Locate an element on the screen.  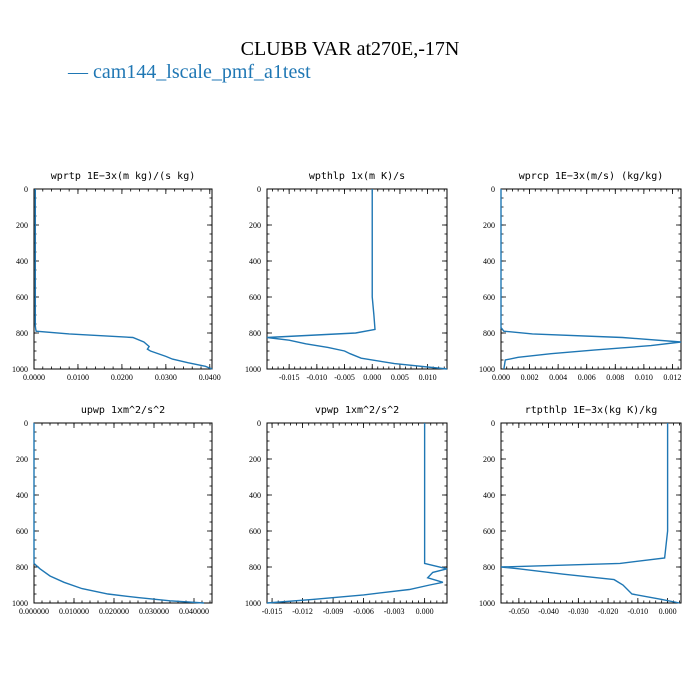
x-tick-label: -0.003 is located at coordinates (394, 611).